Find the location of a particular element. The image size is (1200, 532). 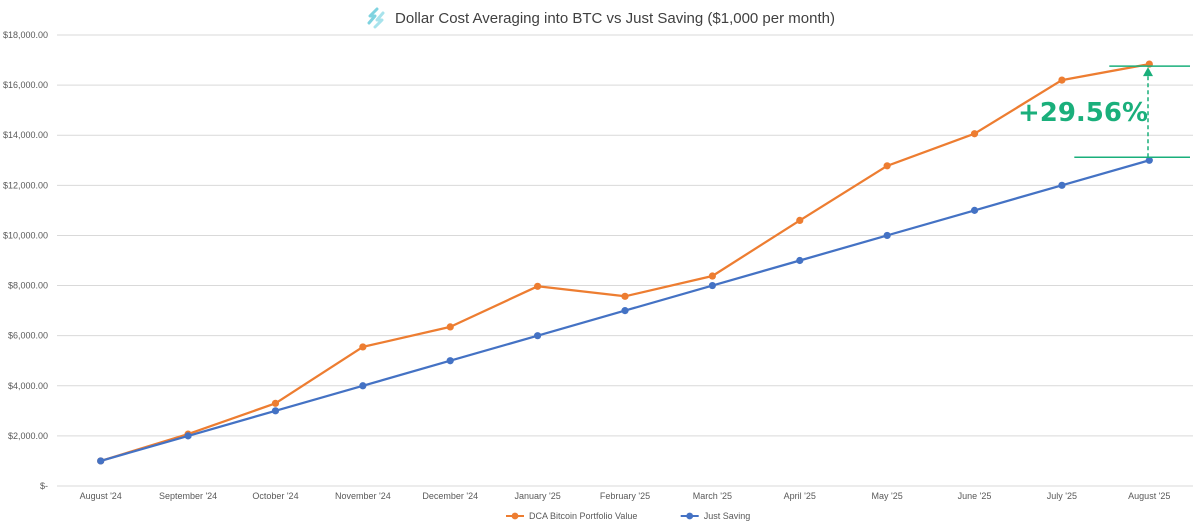

legend-item: Just Saving is located at coordinates (715, 516).